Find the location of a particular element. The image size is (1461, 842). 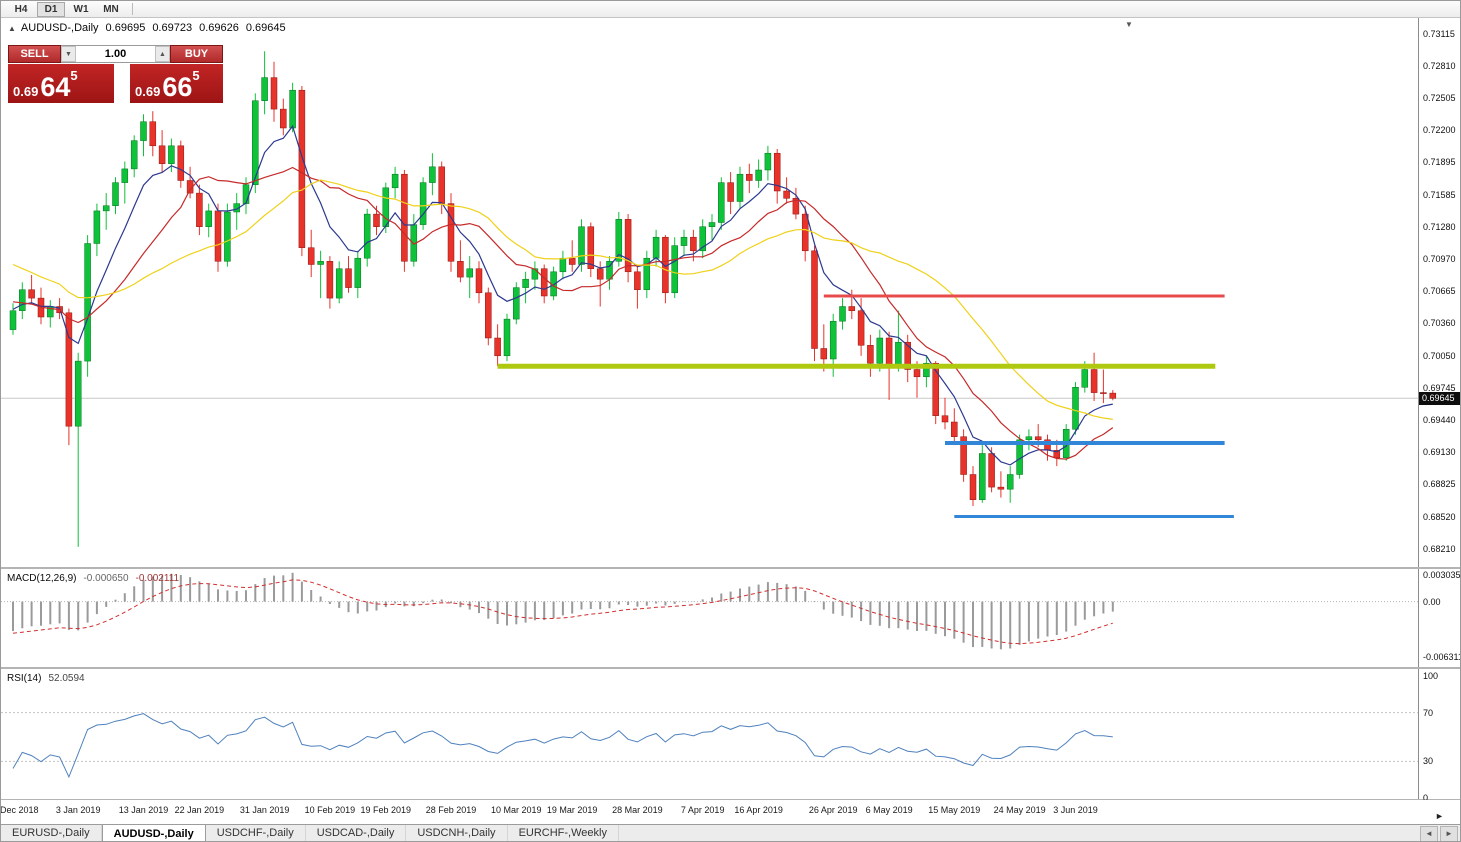

macd-axis-label: 0.00 is located at coordinates (1432, 601).